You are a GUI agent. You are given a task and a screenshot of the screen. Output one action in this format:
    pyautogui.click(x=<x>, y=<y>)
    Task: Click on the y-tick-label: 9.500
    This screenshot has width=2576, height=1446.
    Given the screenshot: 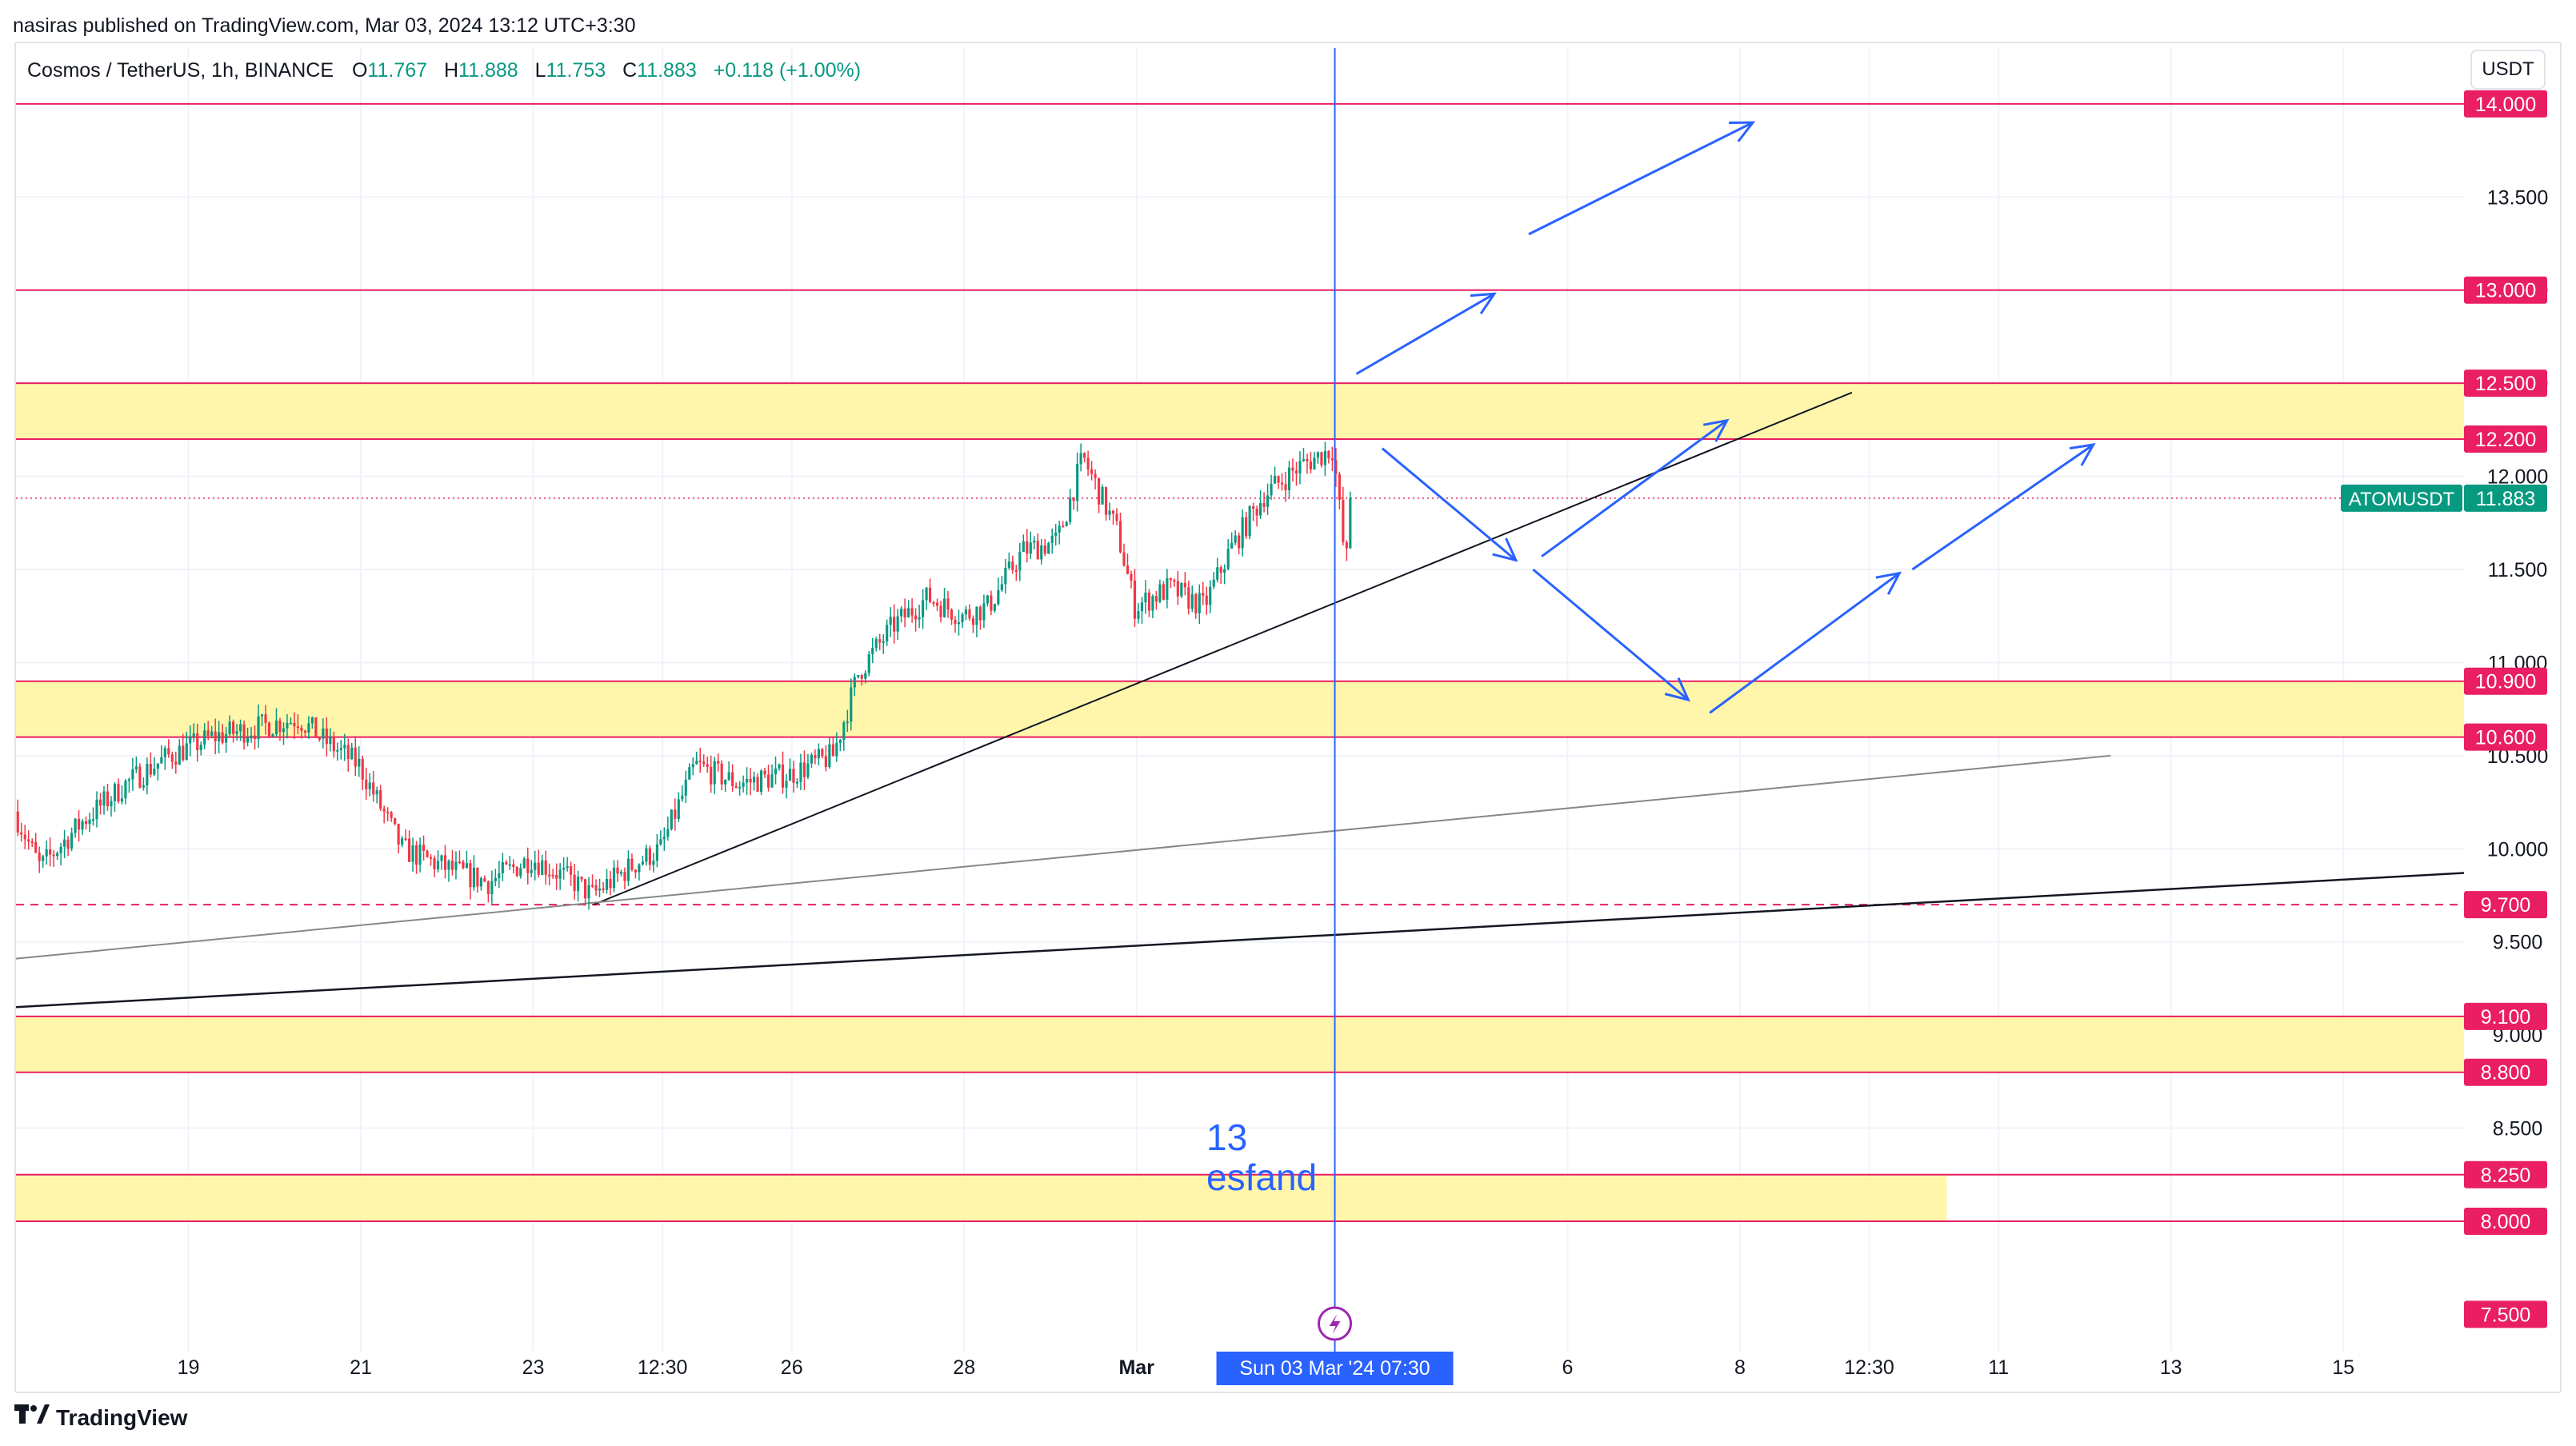 What is the action you would take?
    pyautogui.click(x=2518, y=943)
    